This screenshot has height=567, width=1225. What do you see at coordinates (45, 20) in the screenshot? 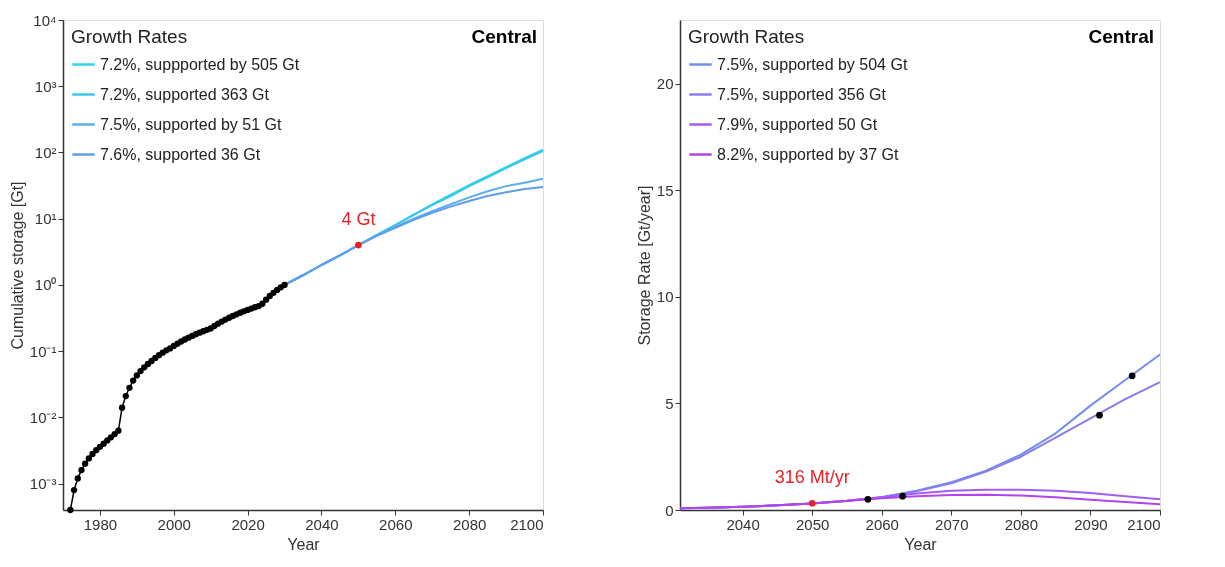
I see `y-tick-label: 10⁴` at bounding box center [45, 20].